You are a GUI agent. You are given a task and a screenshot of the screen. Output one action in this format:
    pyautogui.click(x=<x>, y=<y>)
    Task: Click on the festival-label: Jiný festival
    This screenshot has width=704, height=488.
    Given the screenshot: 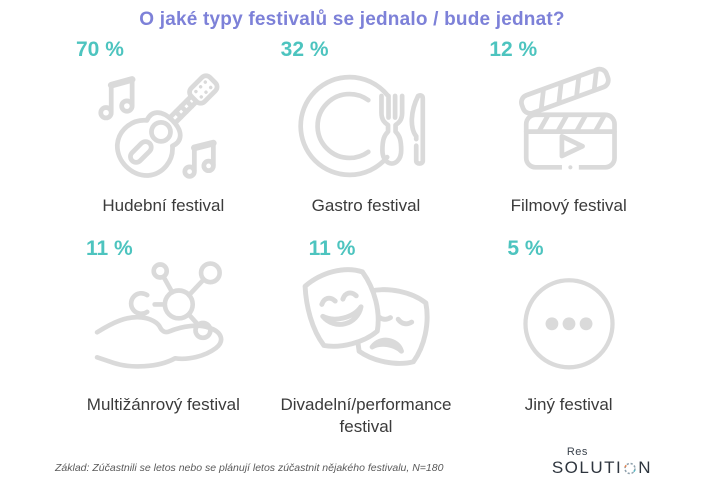 What is the action you would take?
    pyautogui.click(x=568, y=405)
    